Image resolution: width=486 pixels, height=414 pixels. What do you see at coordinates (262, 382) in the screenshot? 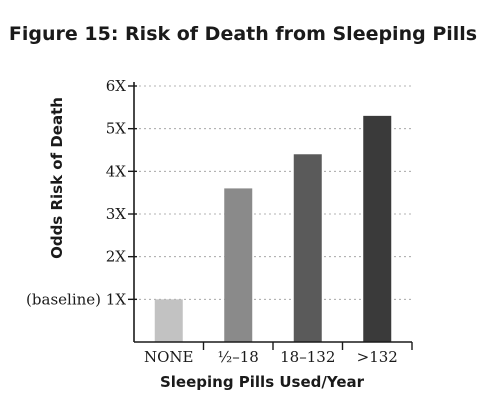
I see `x-axis-title: Sleeping Pills Used/Year` at bounding box center [262, 382].